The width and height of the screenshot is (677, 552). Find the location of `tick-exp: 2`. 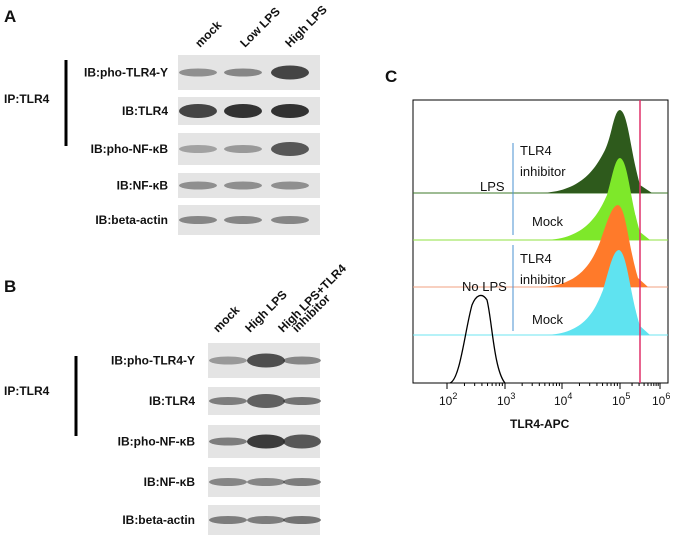

tick-exp: 2 is located at coordinates (454, 396).